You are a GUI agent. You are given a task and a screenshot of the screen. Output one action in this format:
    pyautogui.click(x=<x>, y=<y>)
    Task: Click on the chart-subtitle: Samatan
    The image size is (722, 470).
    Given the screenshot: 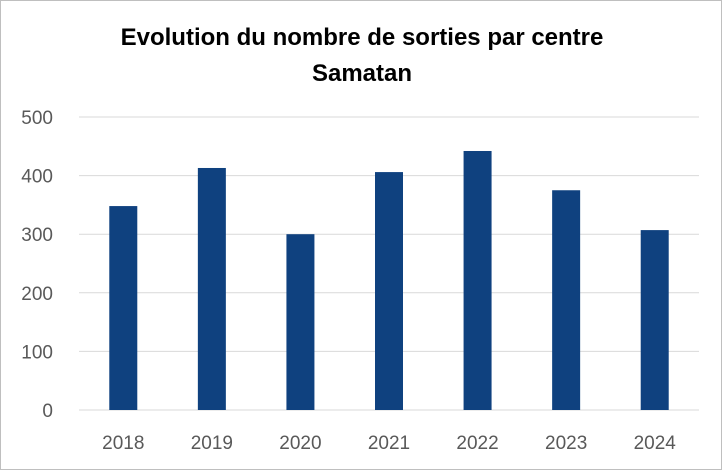 What is the action you would take?
    pyautogui.click(x=362, y=73)
    